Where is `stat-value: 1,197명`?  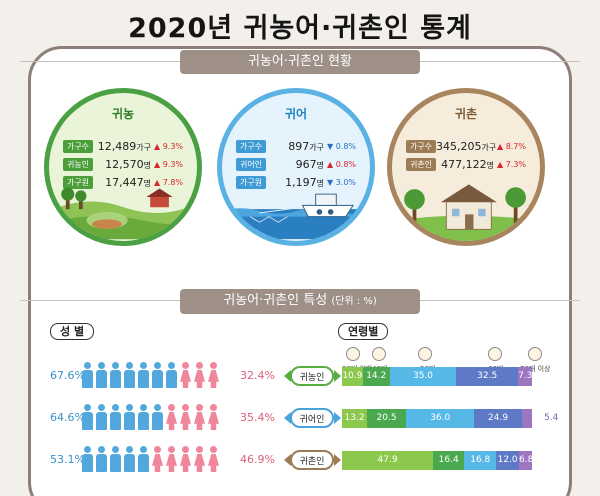 stat-value: 1,197명 is located at coordinates (304, 182).